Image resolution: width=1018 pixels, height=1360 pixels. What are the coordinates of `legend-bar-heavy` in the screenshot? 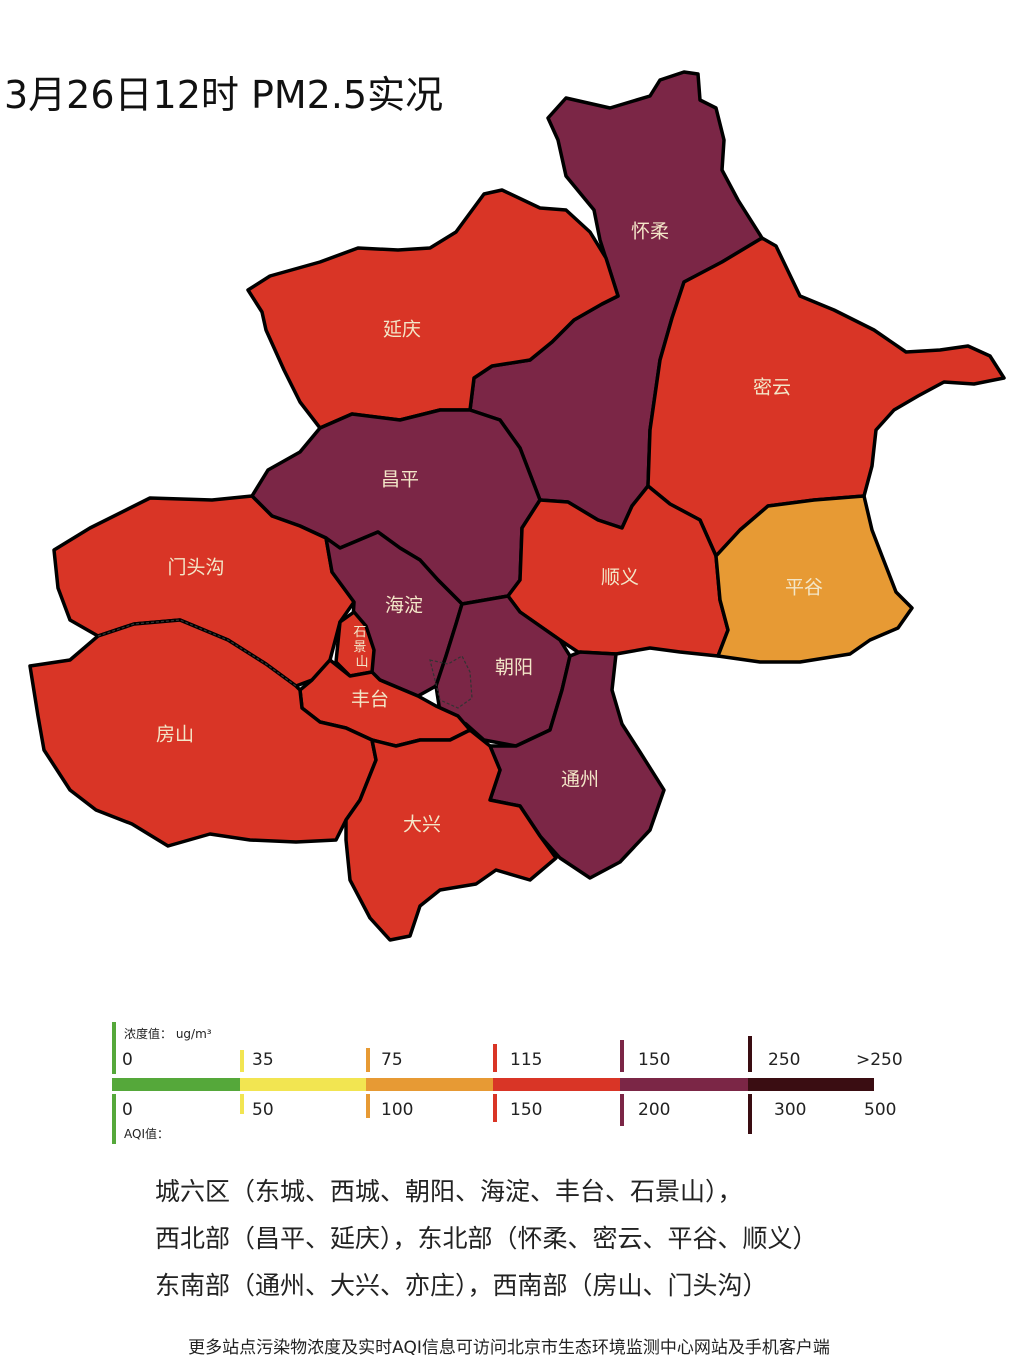 It's located at (684, 1084).